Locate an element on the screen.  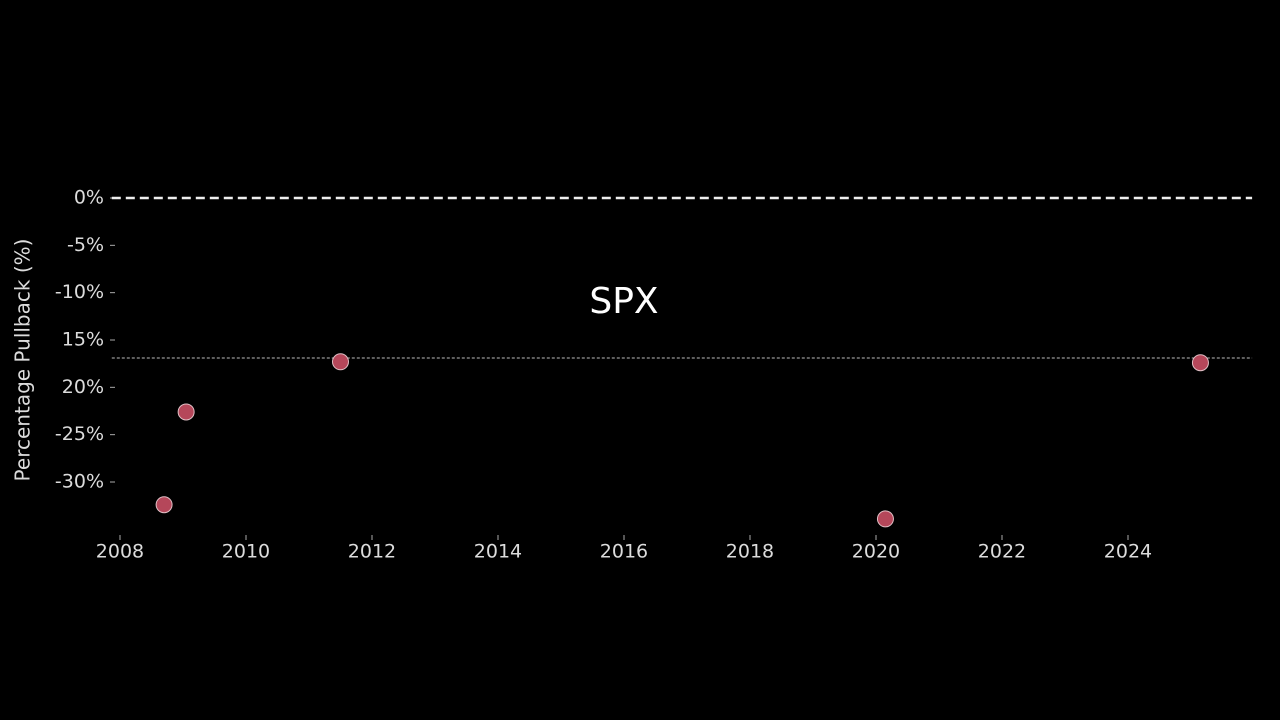
y-tick-label: 20% is located at coordinates (83, 387).